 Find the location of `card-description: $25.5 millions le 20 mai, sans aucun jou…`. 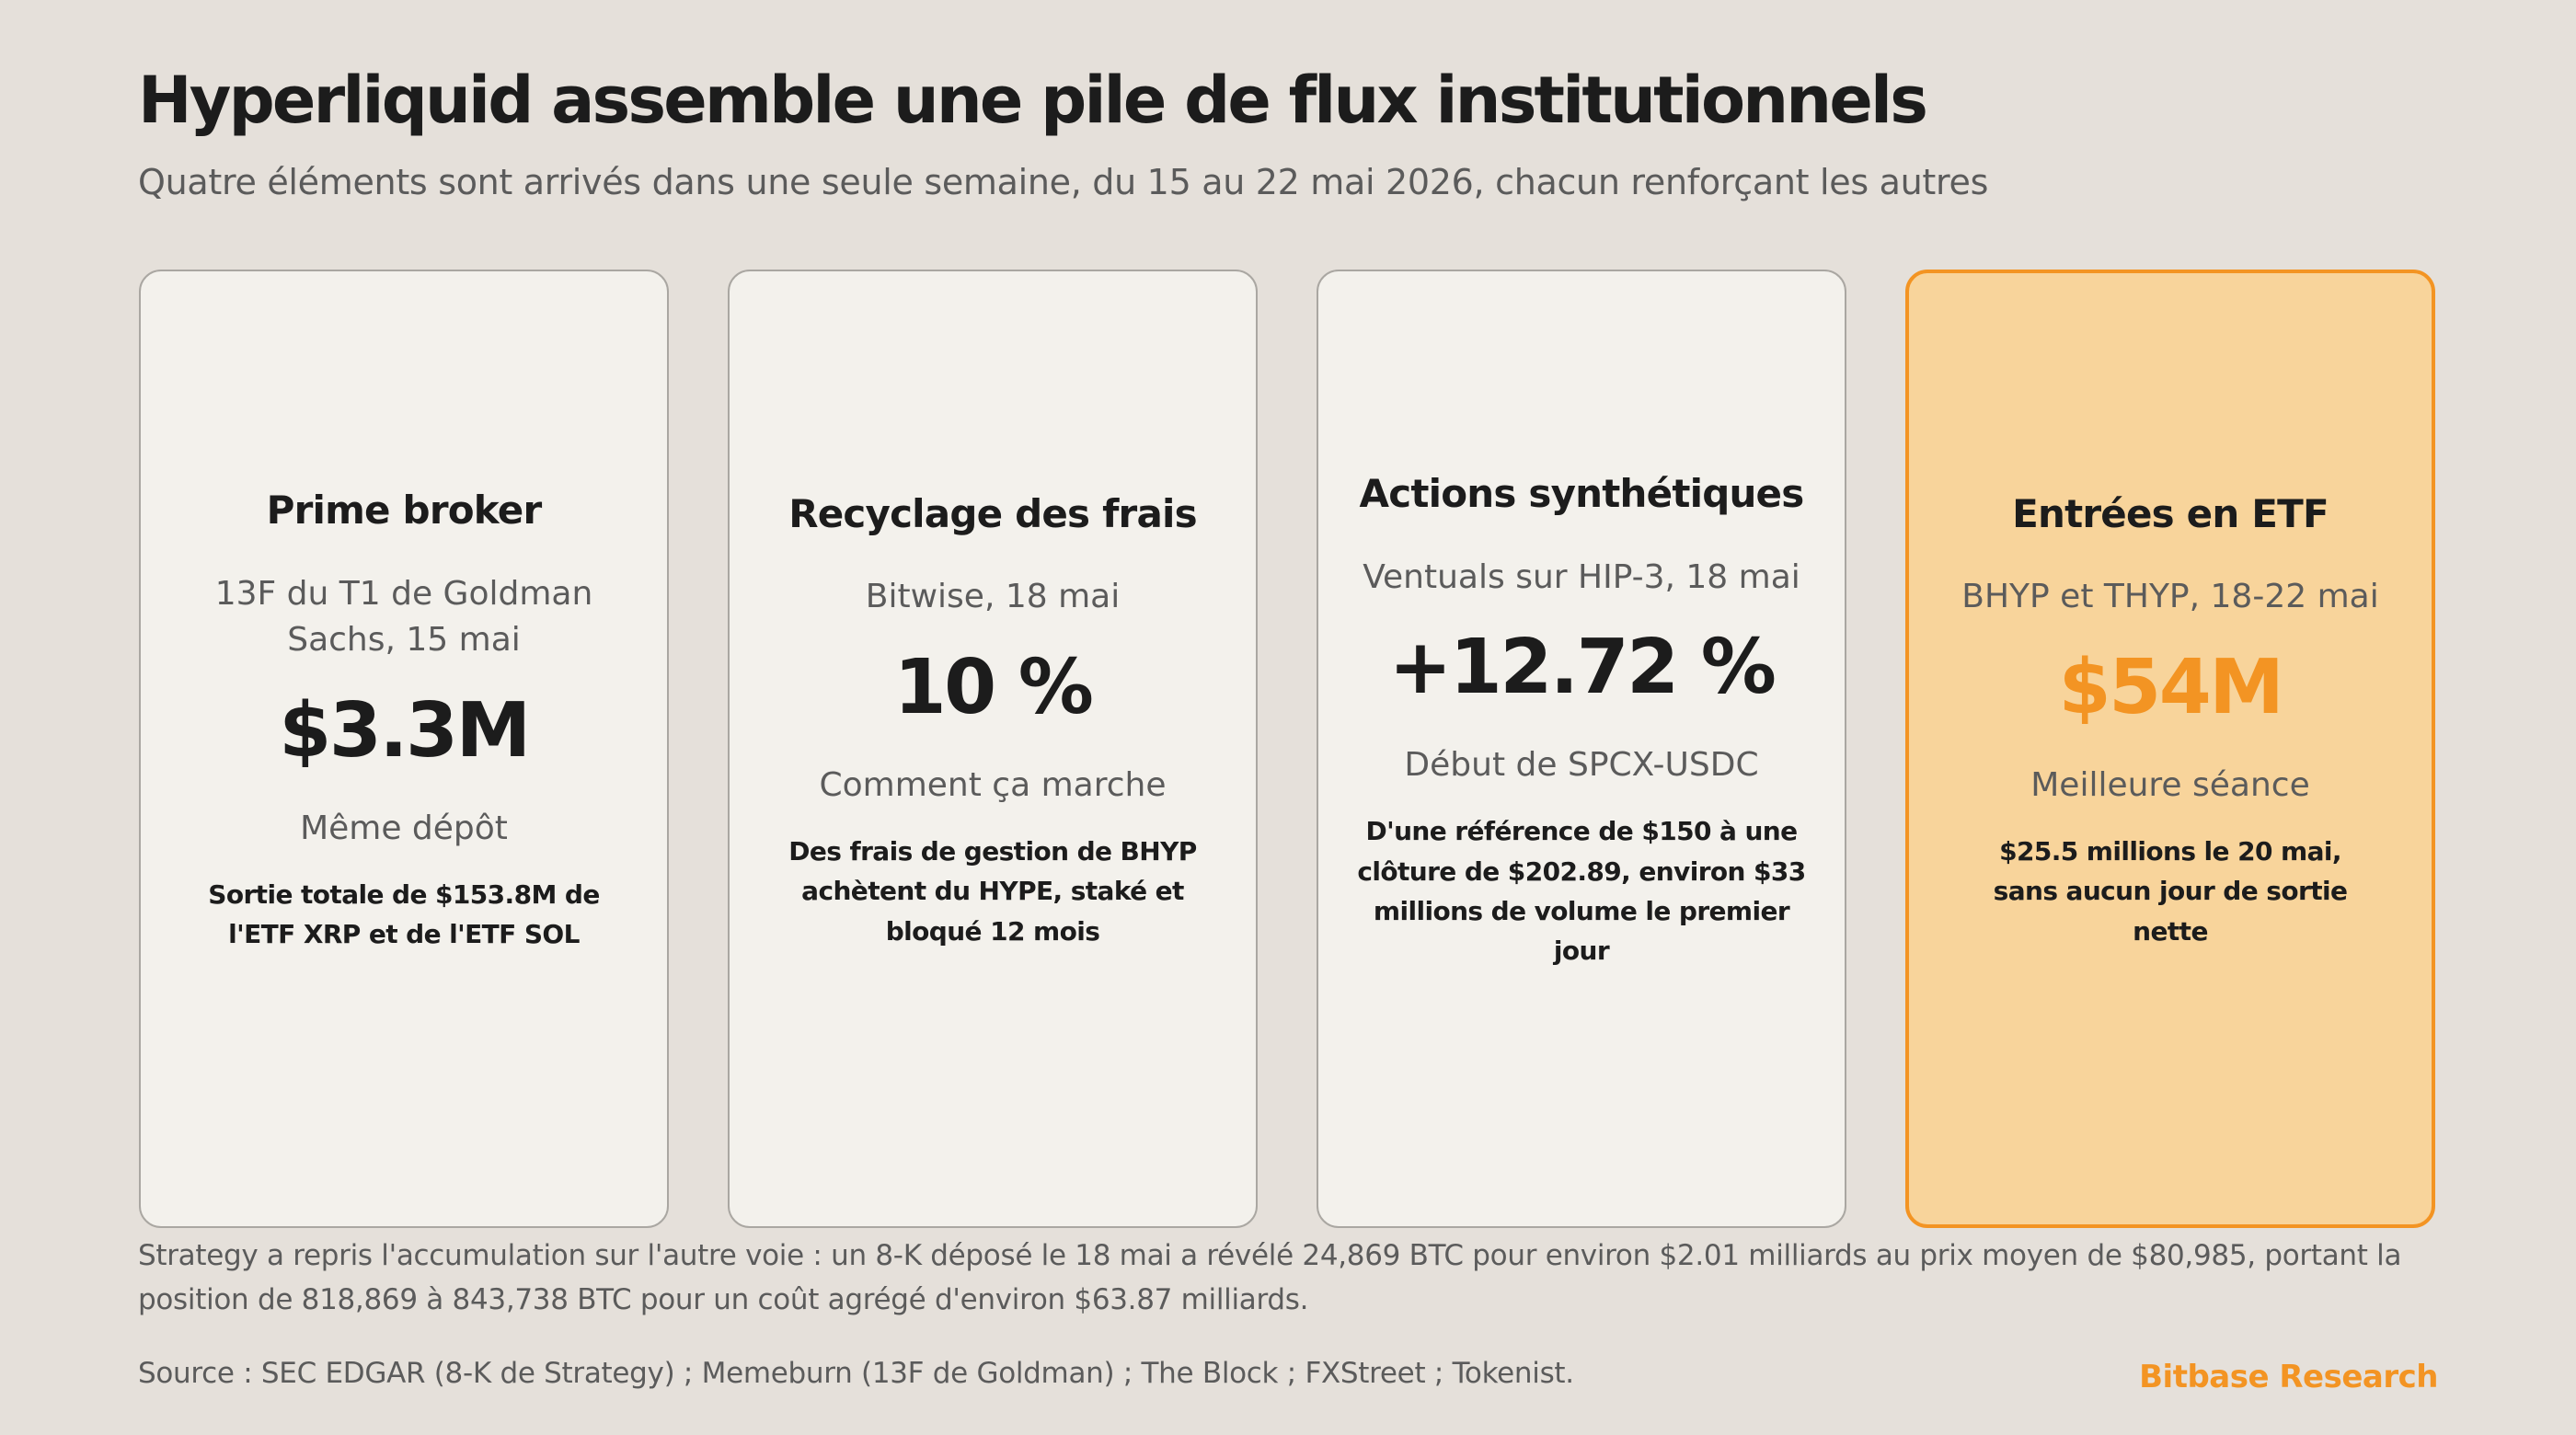

card-description: $25.5 millions le 20 mai, sans aucun jou… is located at coordinates (2170, 891).